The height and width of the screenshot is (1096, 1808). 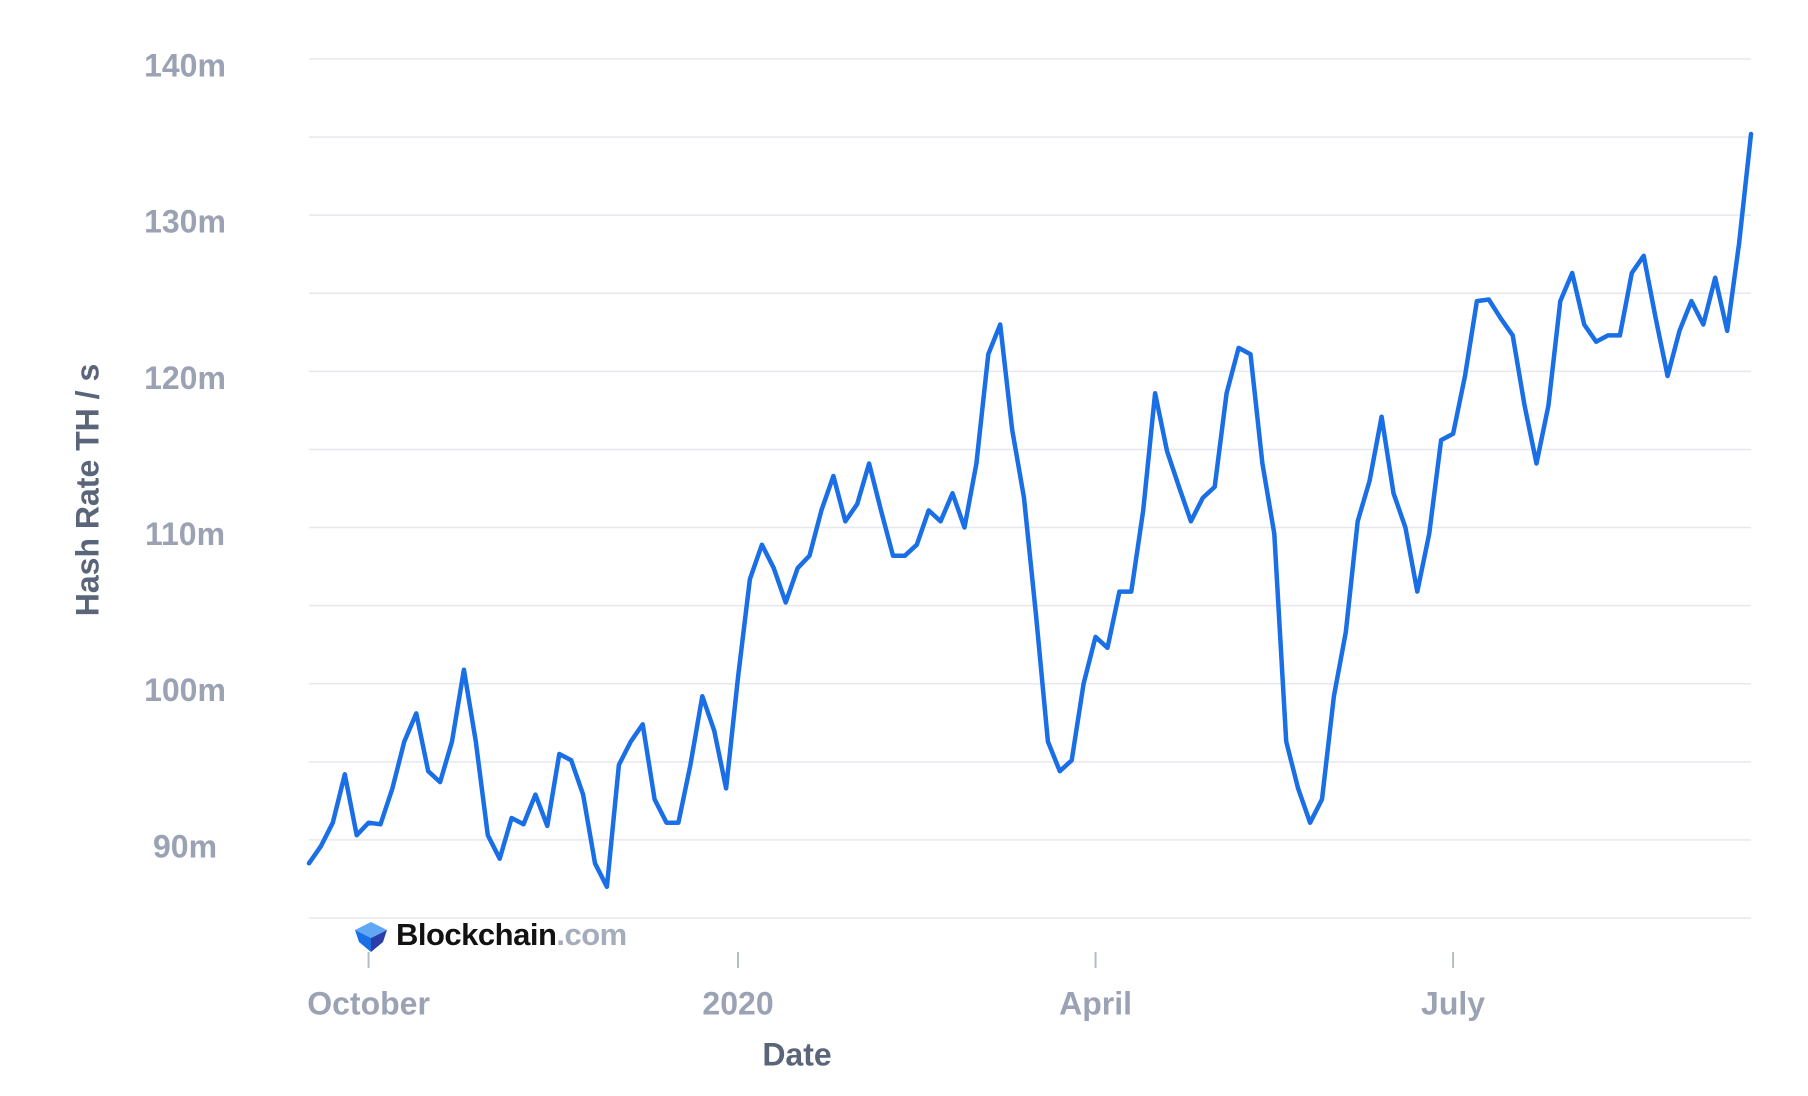 I want to click on brand: Blockchain, so click(x=476, y=934).